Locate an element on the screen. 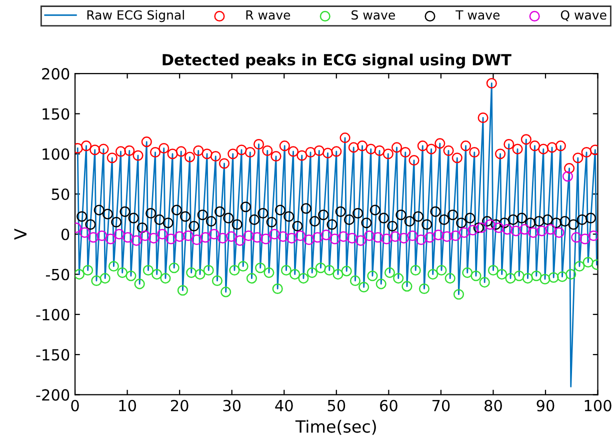 The image size is (615, 446). x-tick-label: 50 is located at coordinates (337, 406).